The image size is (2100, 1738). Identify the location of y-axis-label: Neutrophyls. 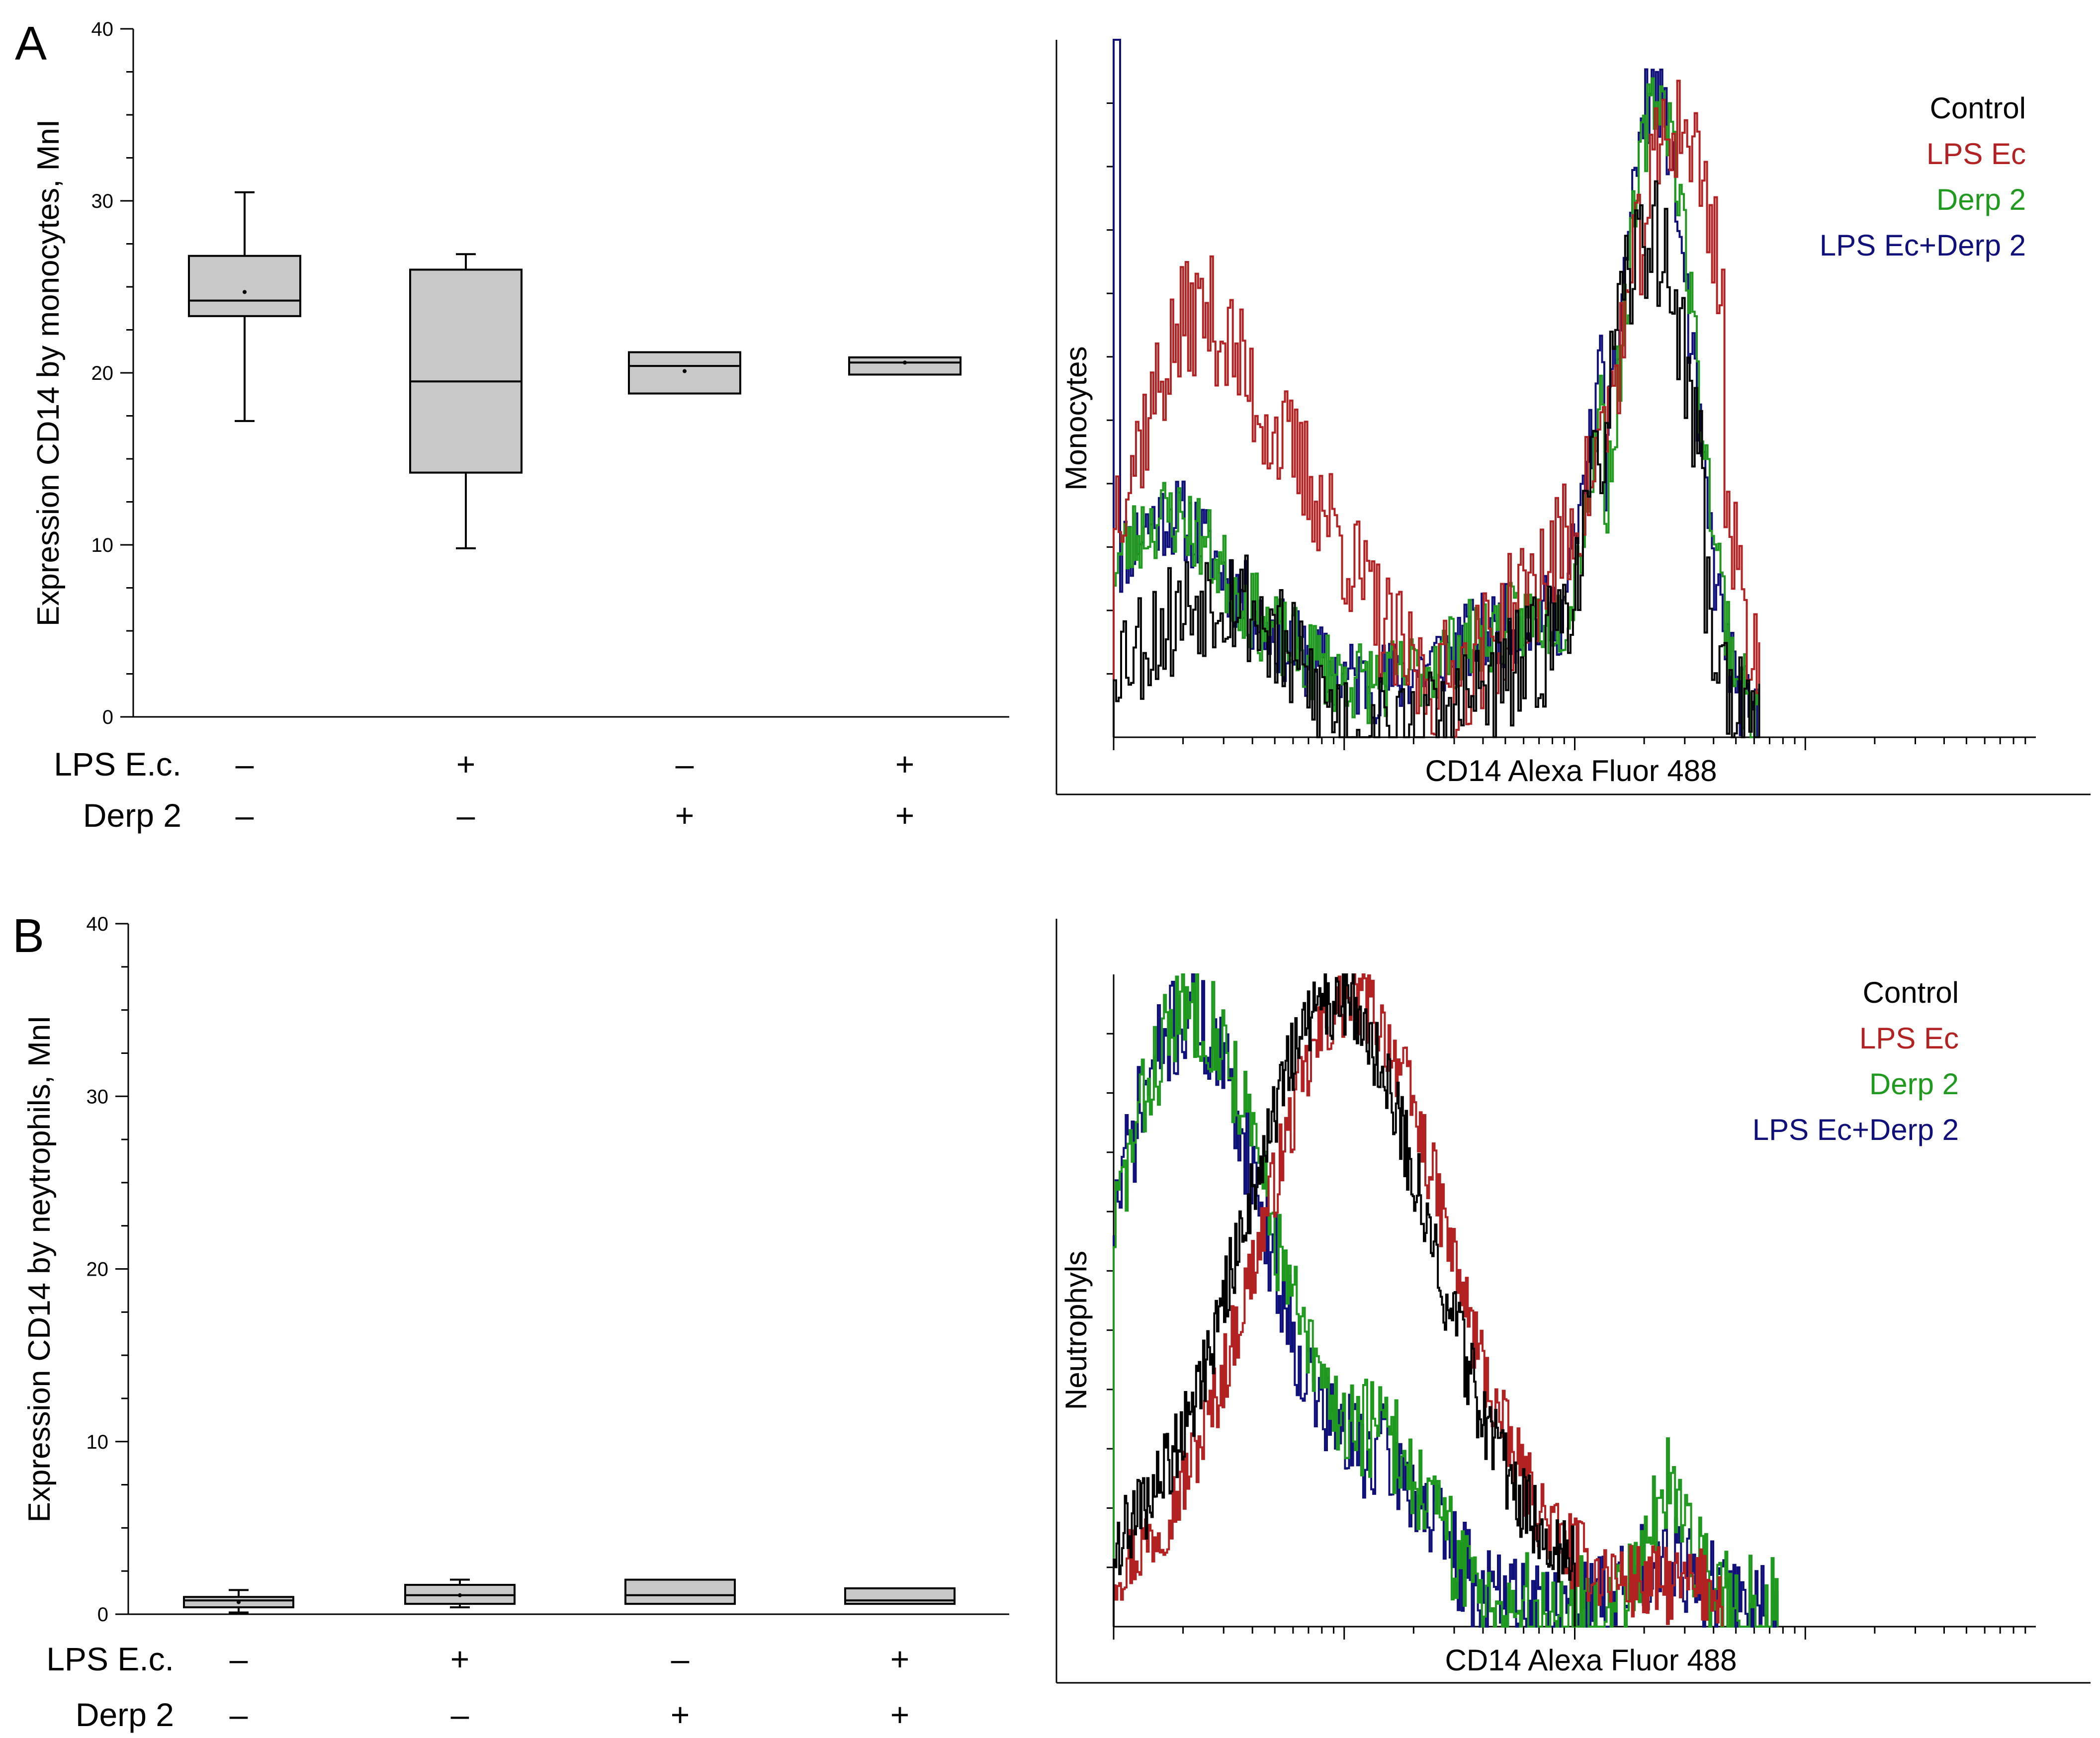
(1076, 1330).